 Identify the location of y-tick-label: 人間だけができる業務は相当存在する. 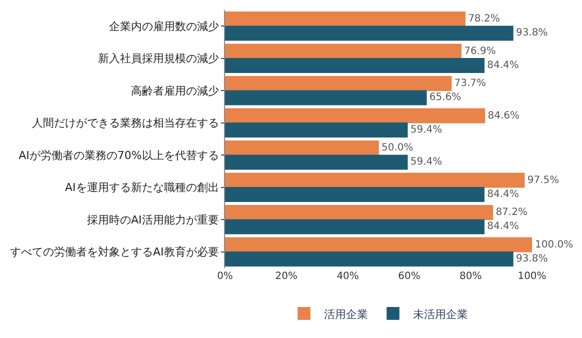
(125, 123).